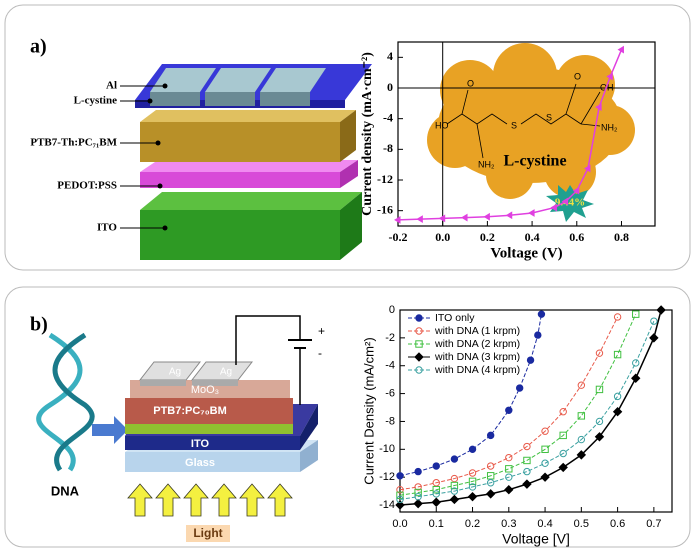 The height and width of the screenshot is (552, 695). What do you see at coordinates (110, 430) in the screenshot?
I see `arrow` at bounding box center [110, 430].